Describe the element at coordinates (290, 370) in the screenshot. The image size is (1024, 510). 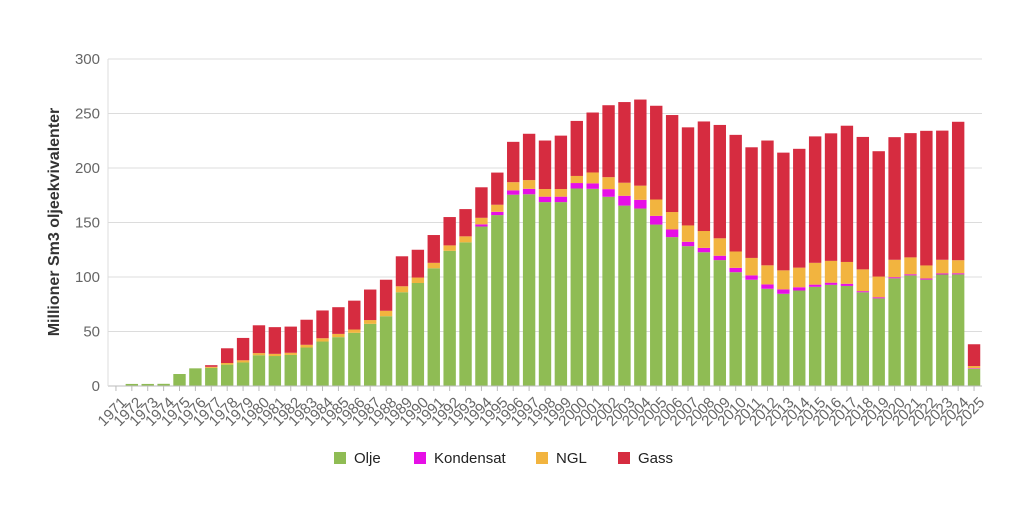
I see `bar-olje-1982` at that location.